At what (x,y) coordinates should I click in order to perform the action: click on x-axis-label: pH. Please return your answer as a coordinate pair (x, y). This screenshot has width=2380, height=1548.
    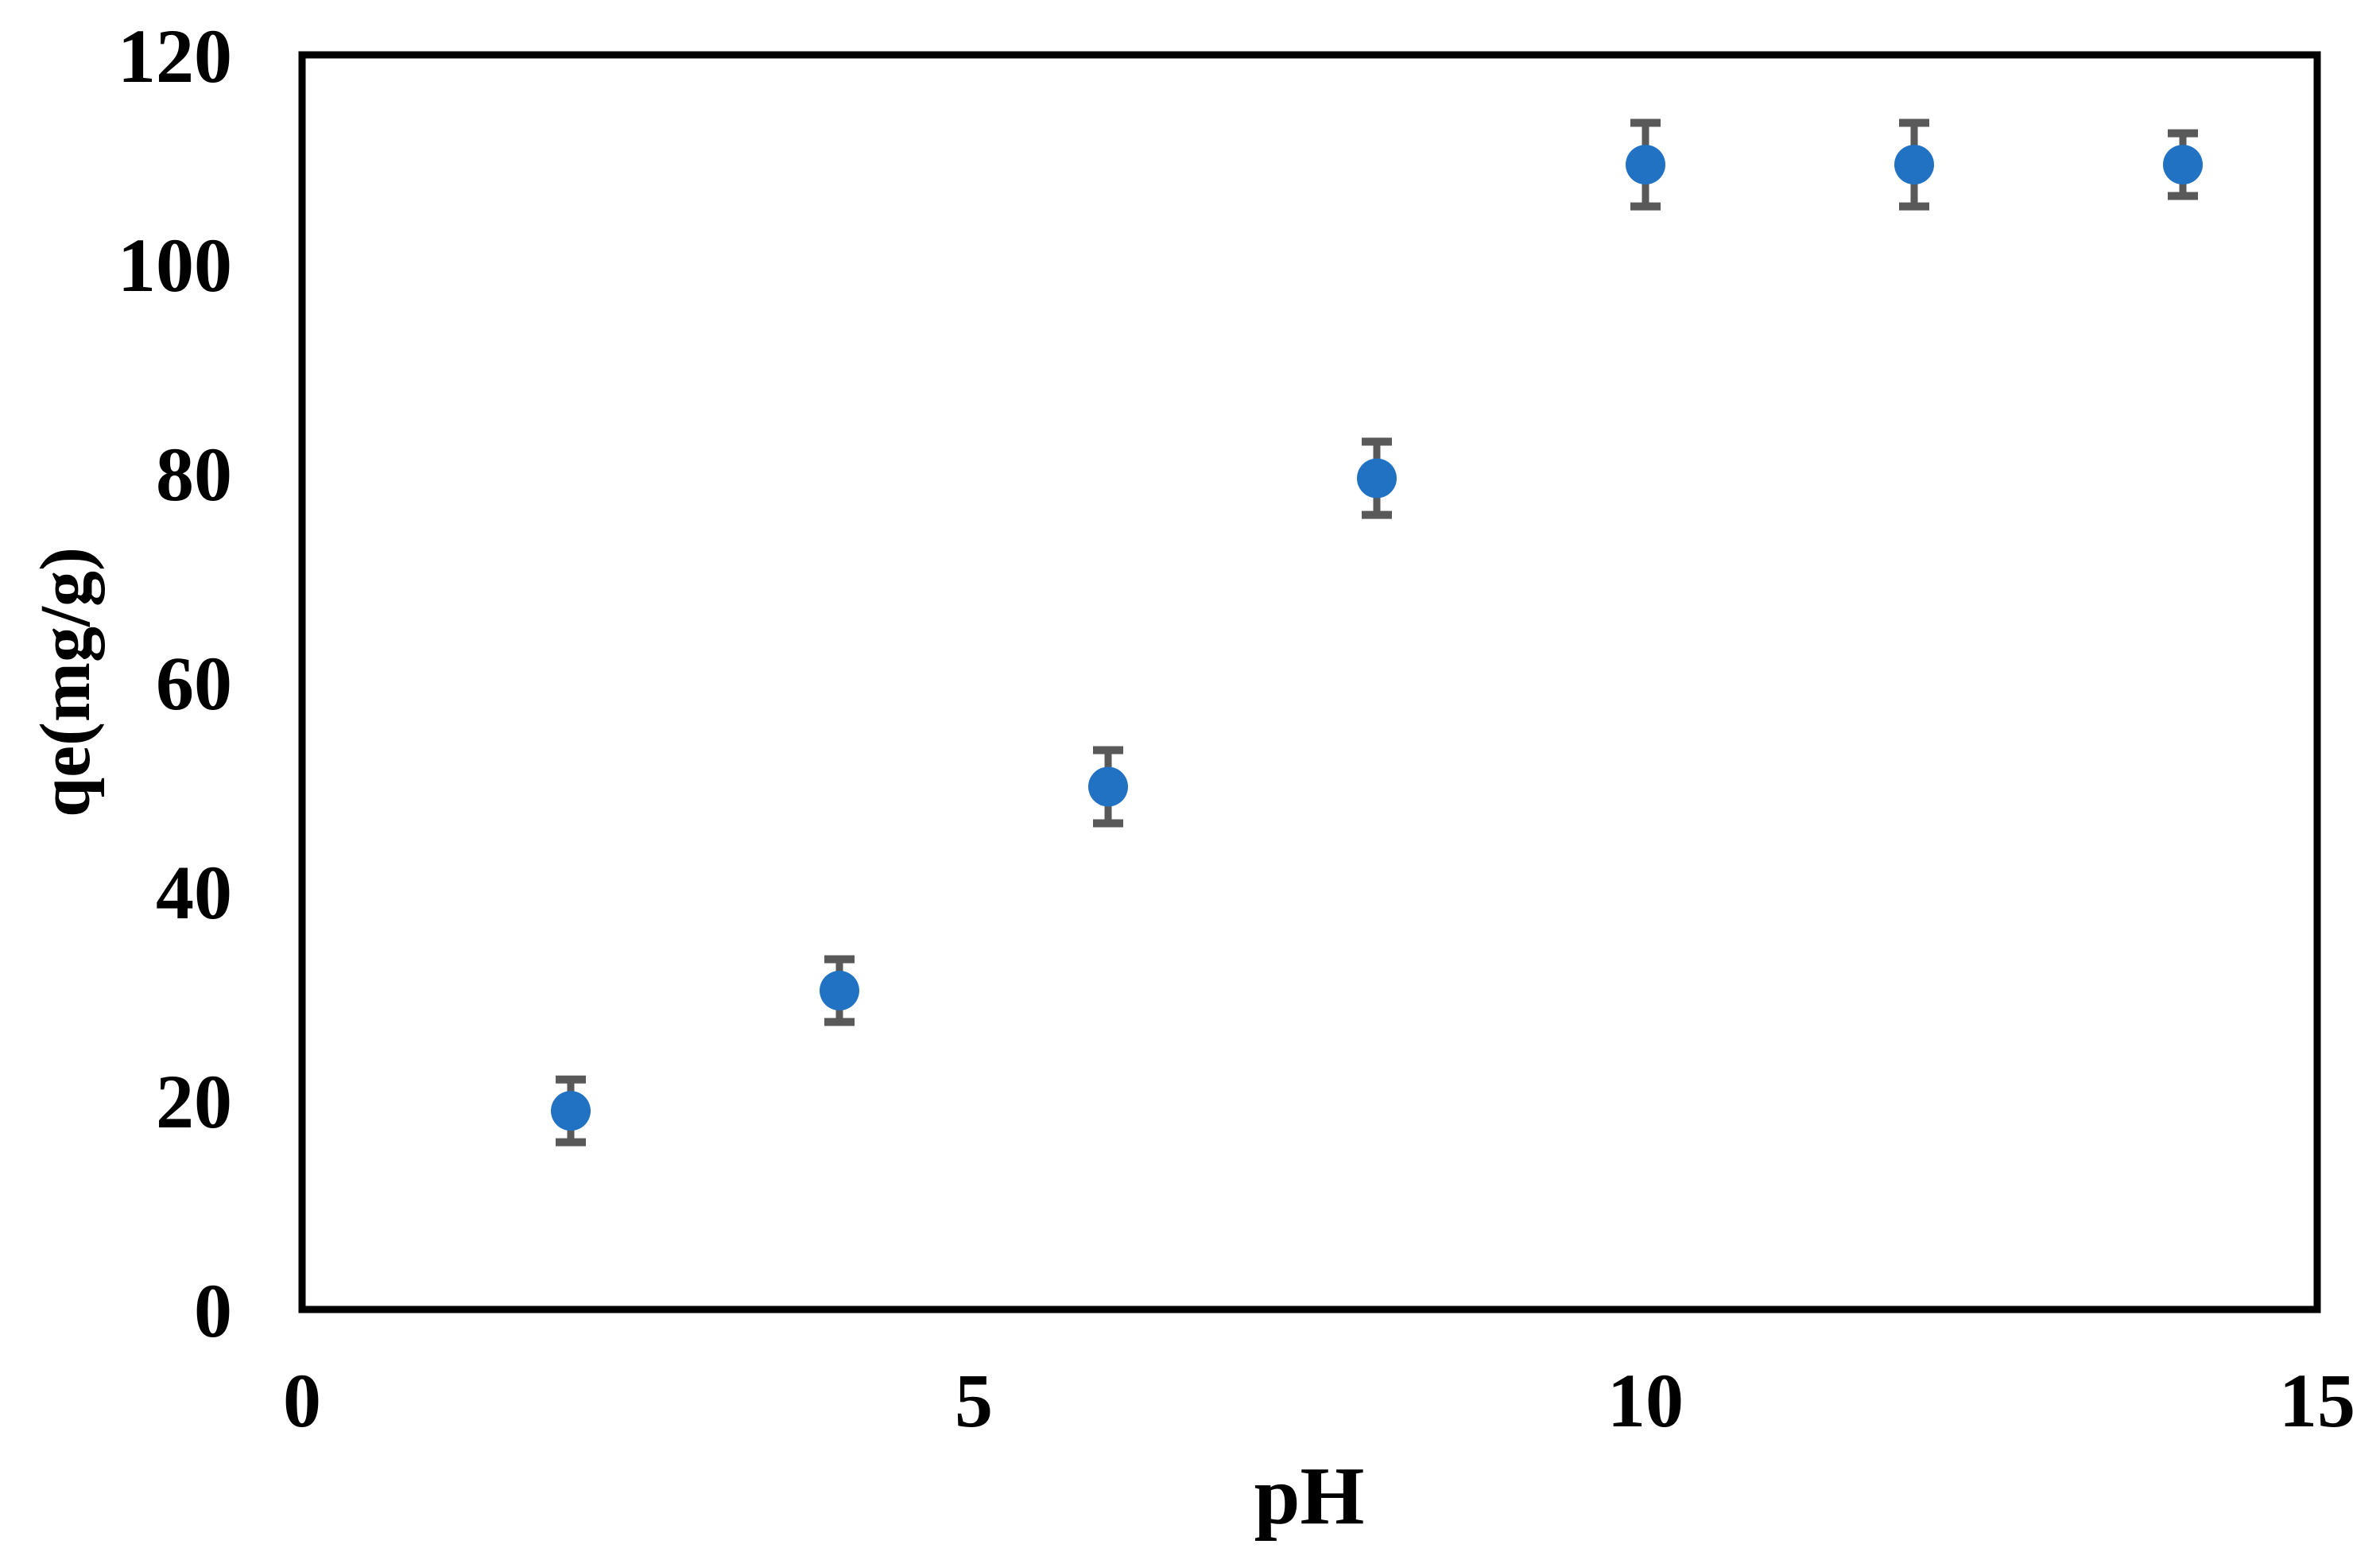
    Looking at the image, I should click on (1309, 1496).